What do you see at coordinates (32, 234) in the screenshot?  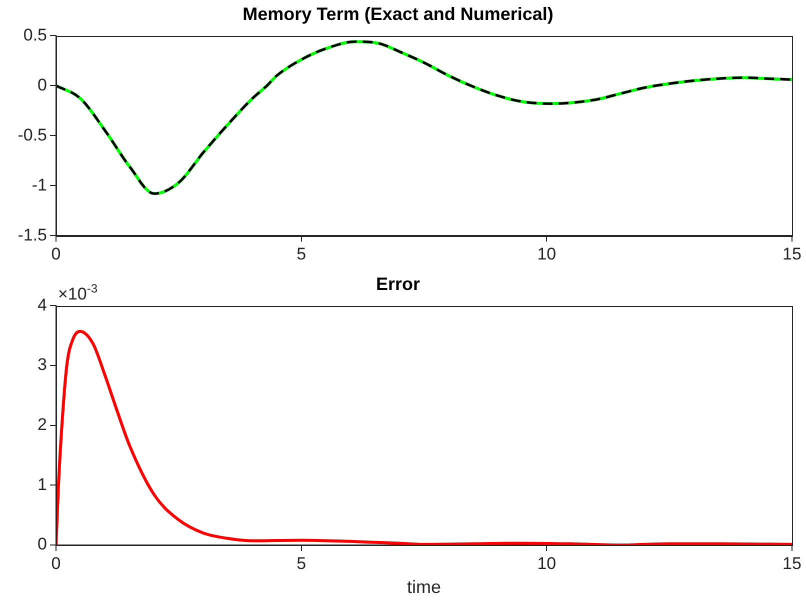 I see `y-tick-label: -1.5` at bounding box center [32, 234].